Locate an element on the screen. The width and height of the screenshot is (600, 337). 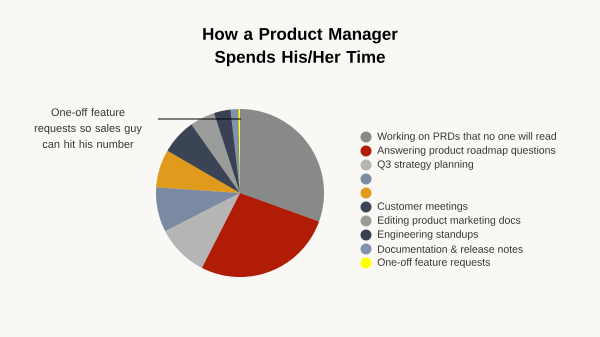
legend-label: Working on PRDs that no one will read is located at coordinates (466, 137).